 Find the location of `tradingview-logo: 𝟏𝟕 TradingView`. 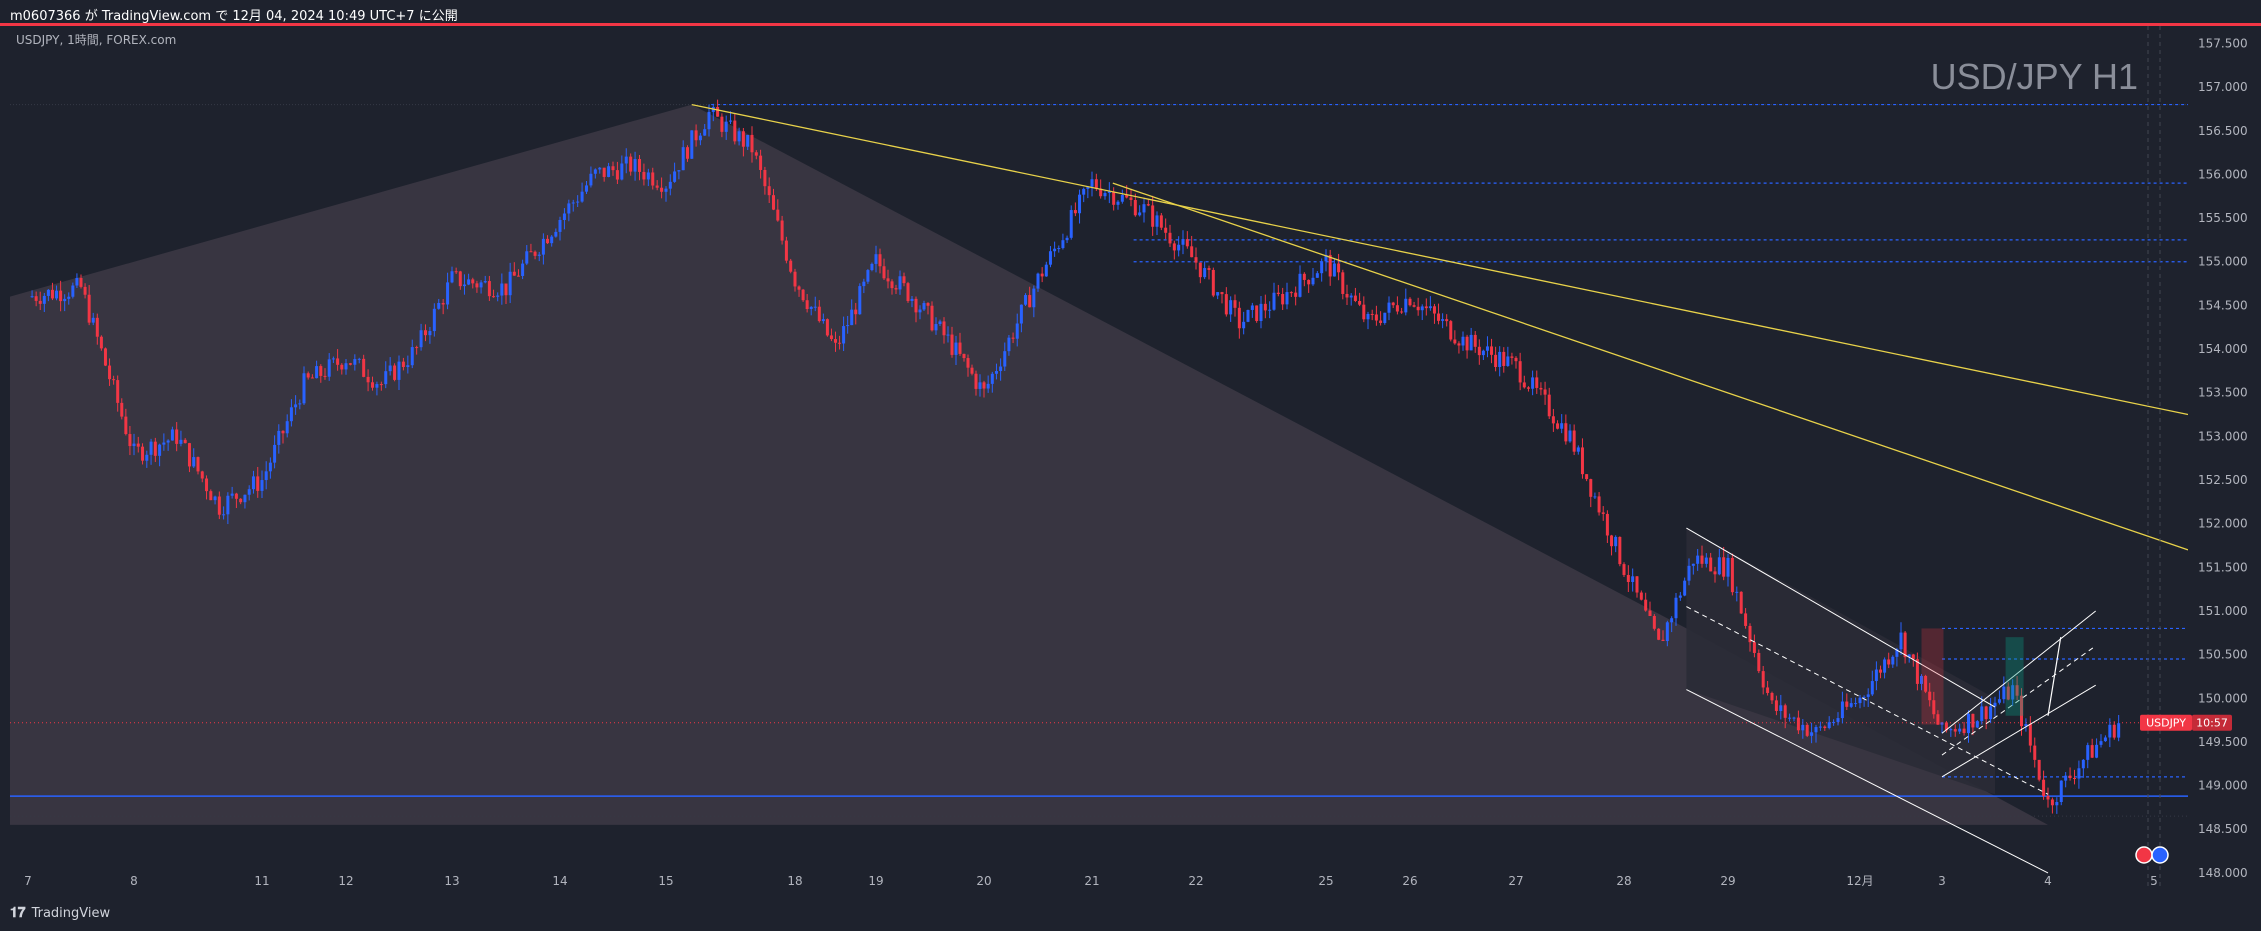

tradingview-logo: 𝟏𝟕 TradingView is located at coordinates (60, 913).